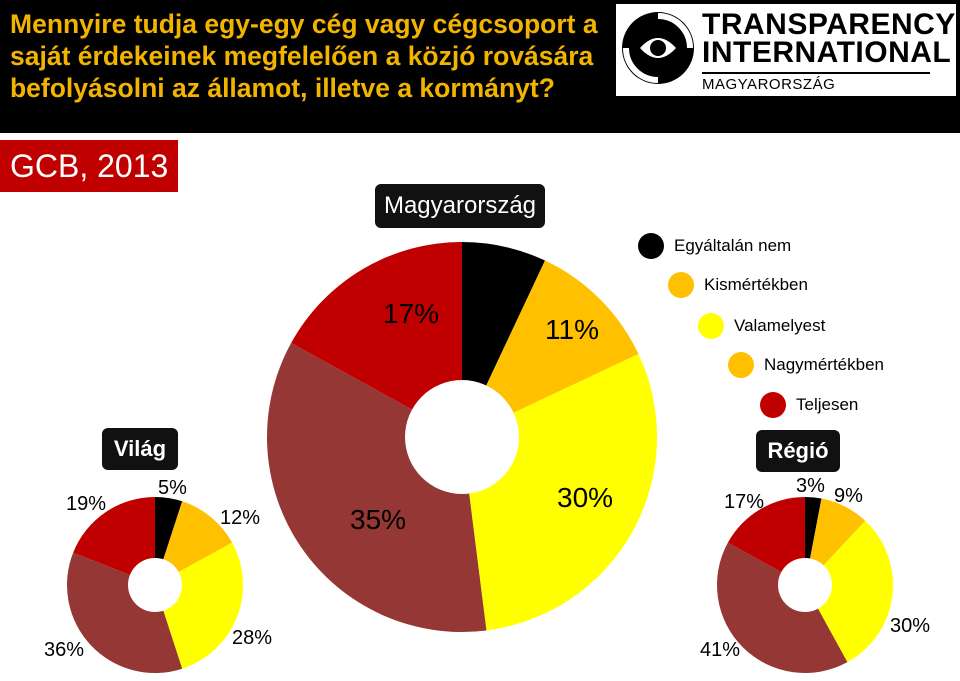 The image size is (960, 681). I want to click on slice-world-nagymertekben, so click(124, 612).